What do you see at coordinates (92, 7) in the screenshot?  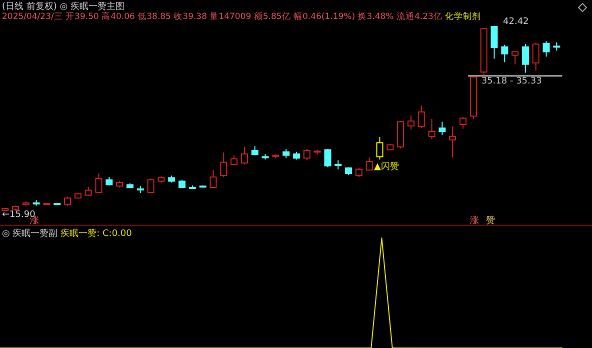 I see `chart-subtitle: ◎ 疾眠一赞主图` at bounding box center [92, 7].